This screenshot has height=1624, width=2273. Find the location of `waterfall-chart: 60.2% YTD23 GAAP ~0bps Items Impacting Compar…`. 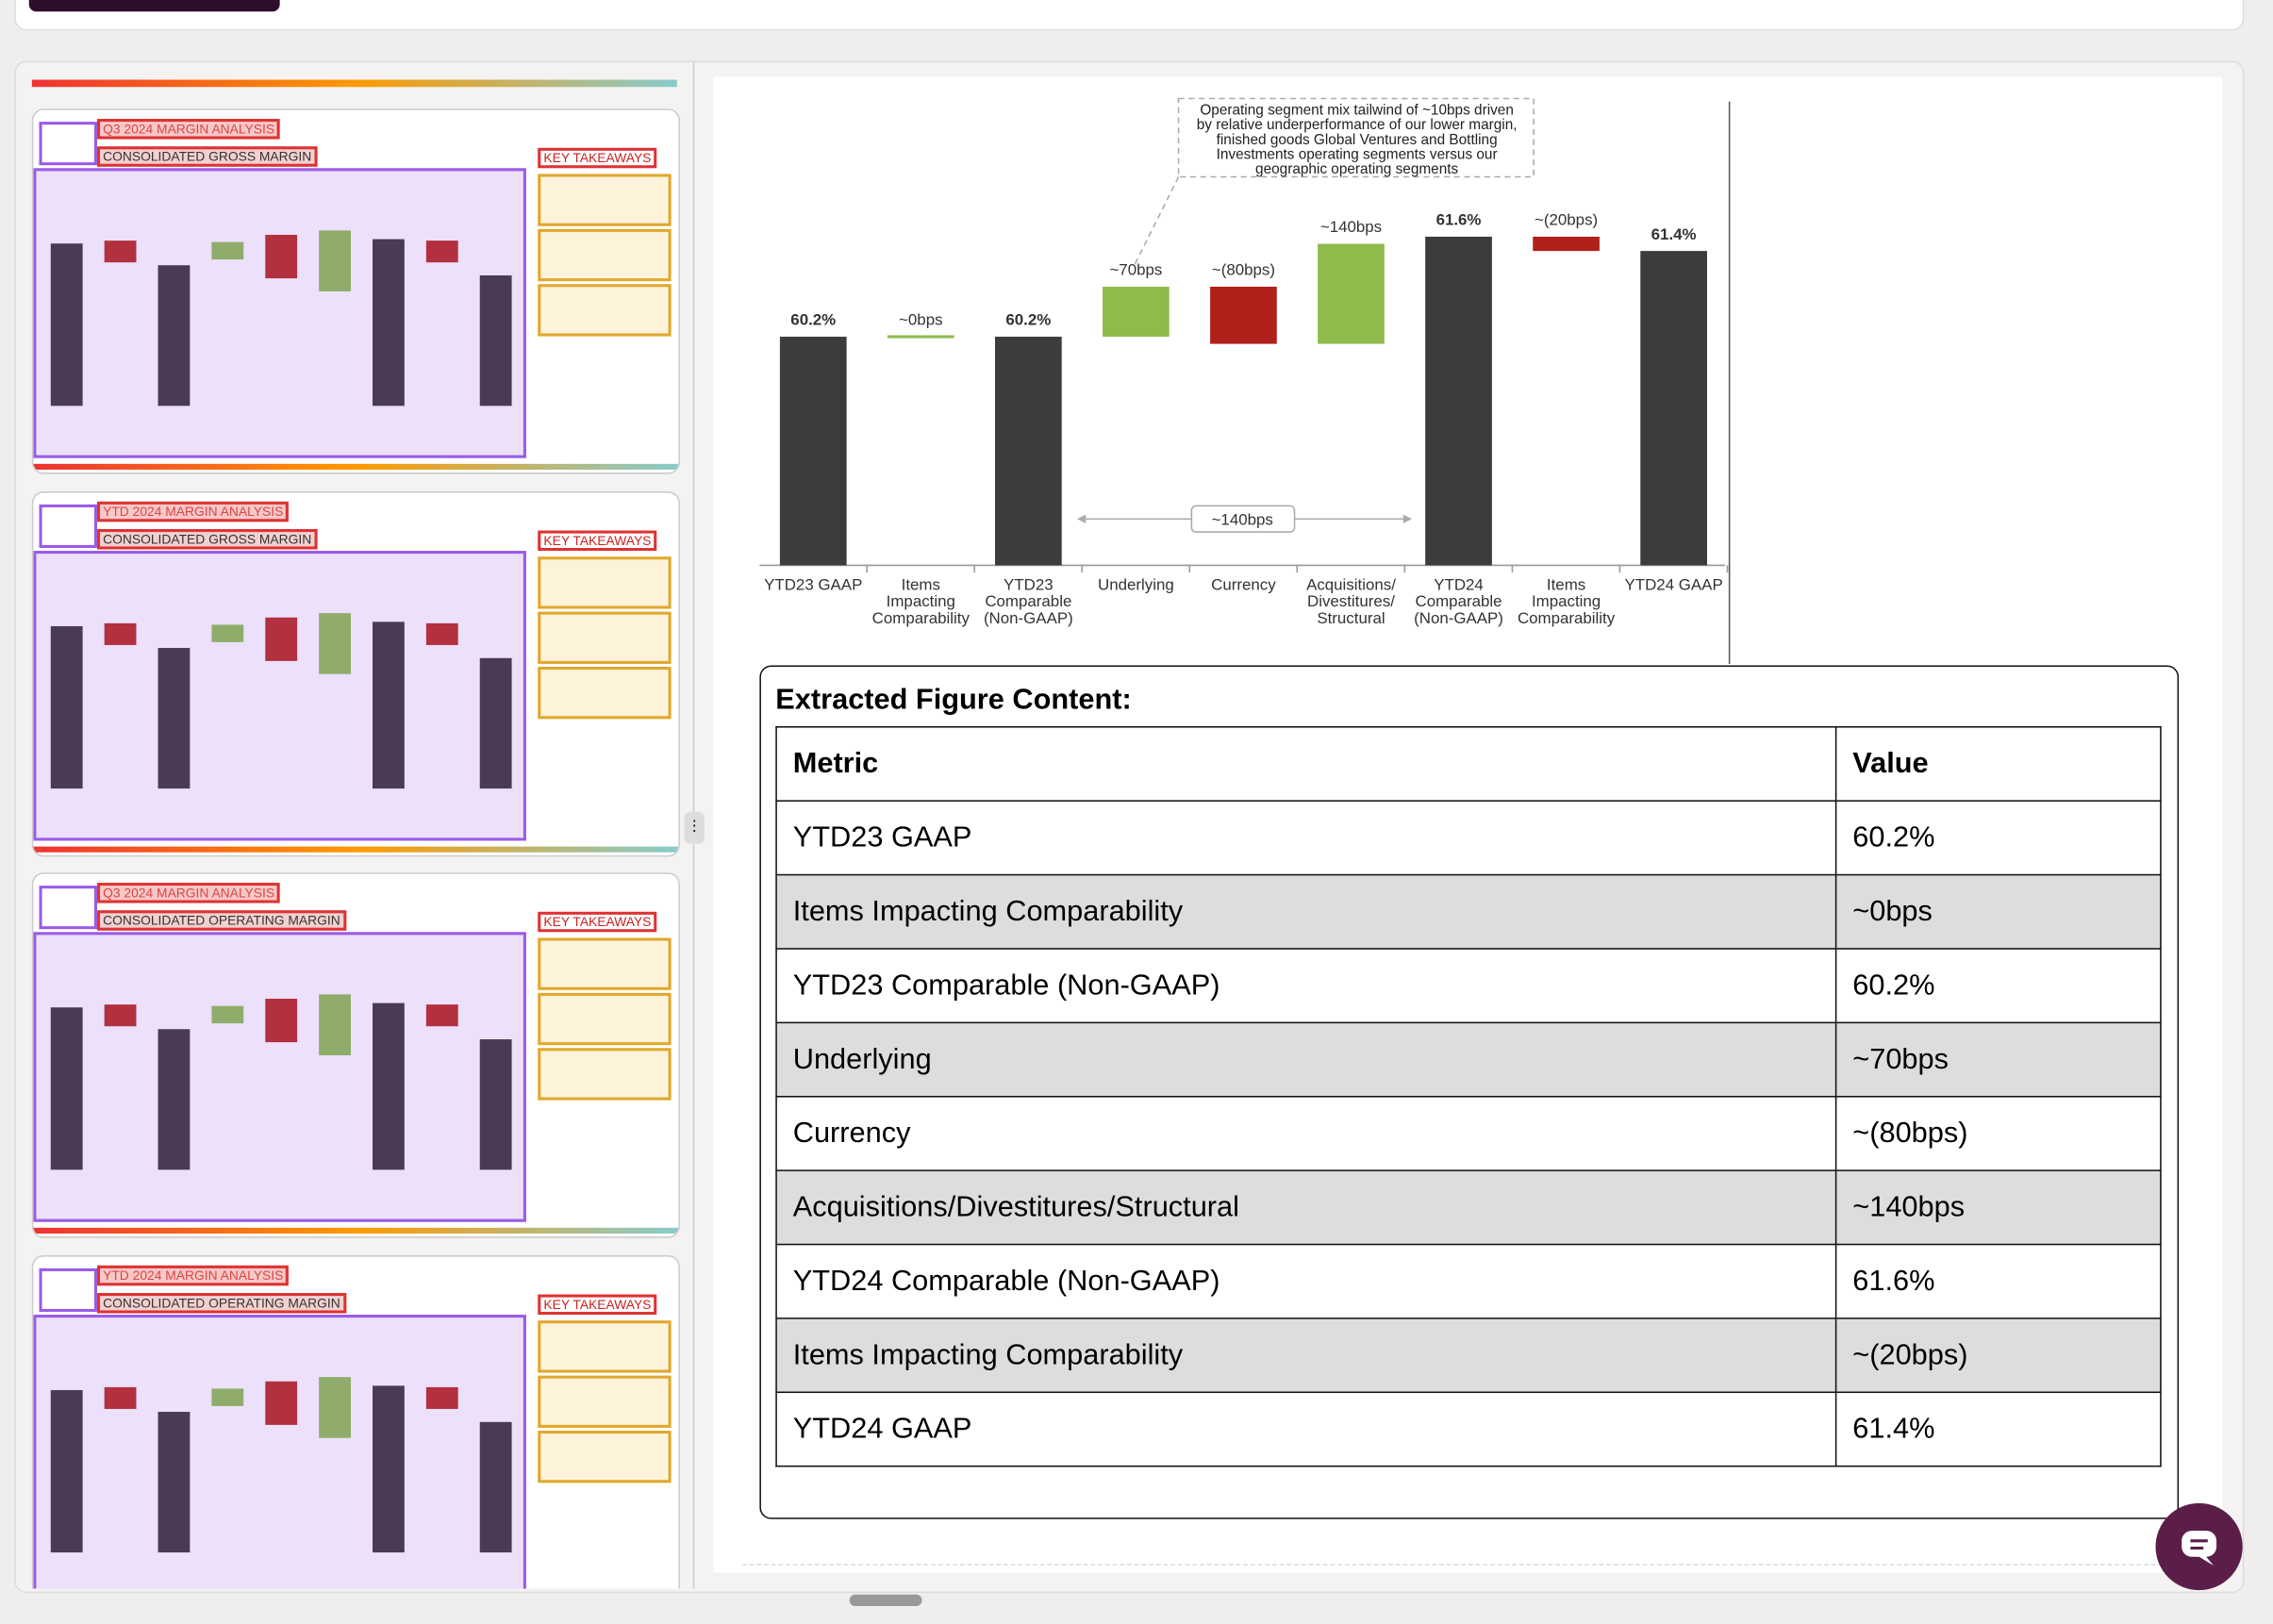

waterfall-chart: 60.2% YTD23 GAAP ~0bps Items Impacting Compar… is located at coordinates (1245, 380).